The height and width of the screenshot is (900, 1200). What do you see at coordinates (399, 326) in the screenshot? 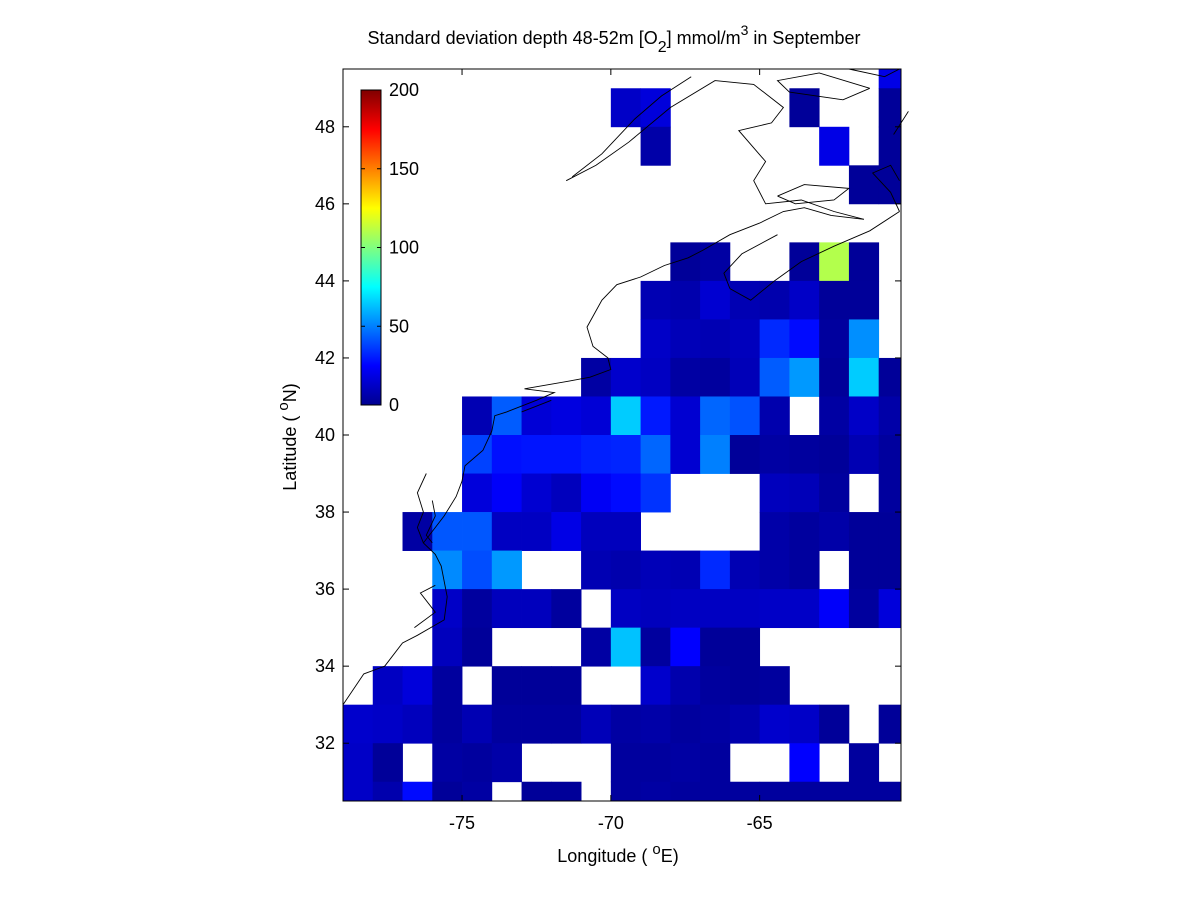
I see `colorbar-tick-label: 50` at bounding box center [399, 326].